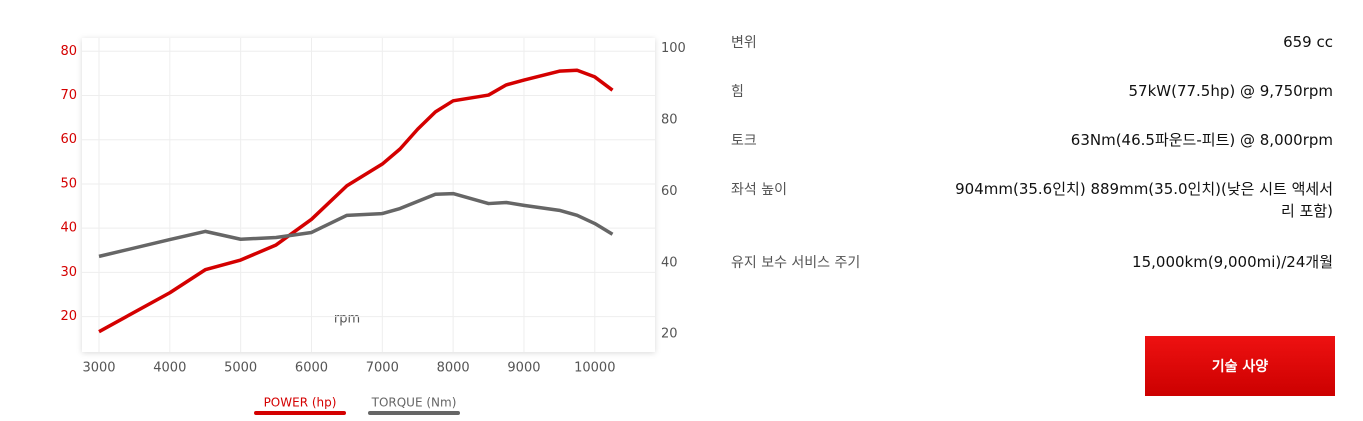  What do you see at coordinates (669, 120) in the screenshot?
I see `y2-tick-label: 80` at bounding box center [669, 120].